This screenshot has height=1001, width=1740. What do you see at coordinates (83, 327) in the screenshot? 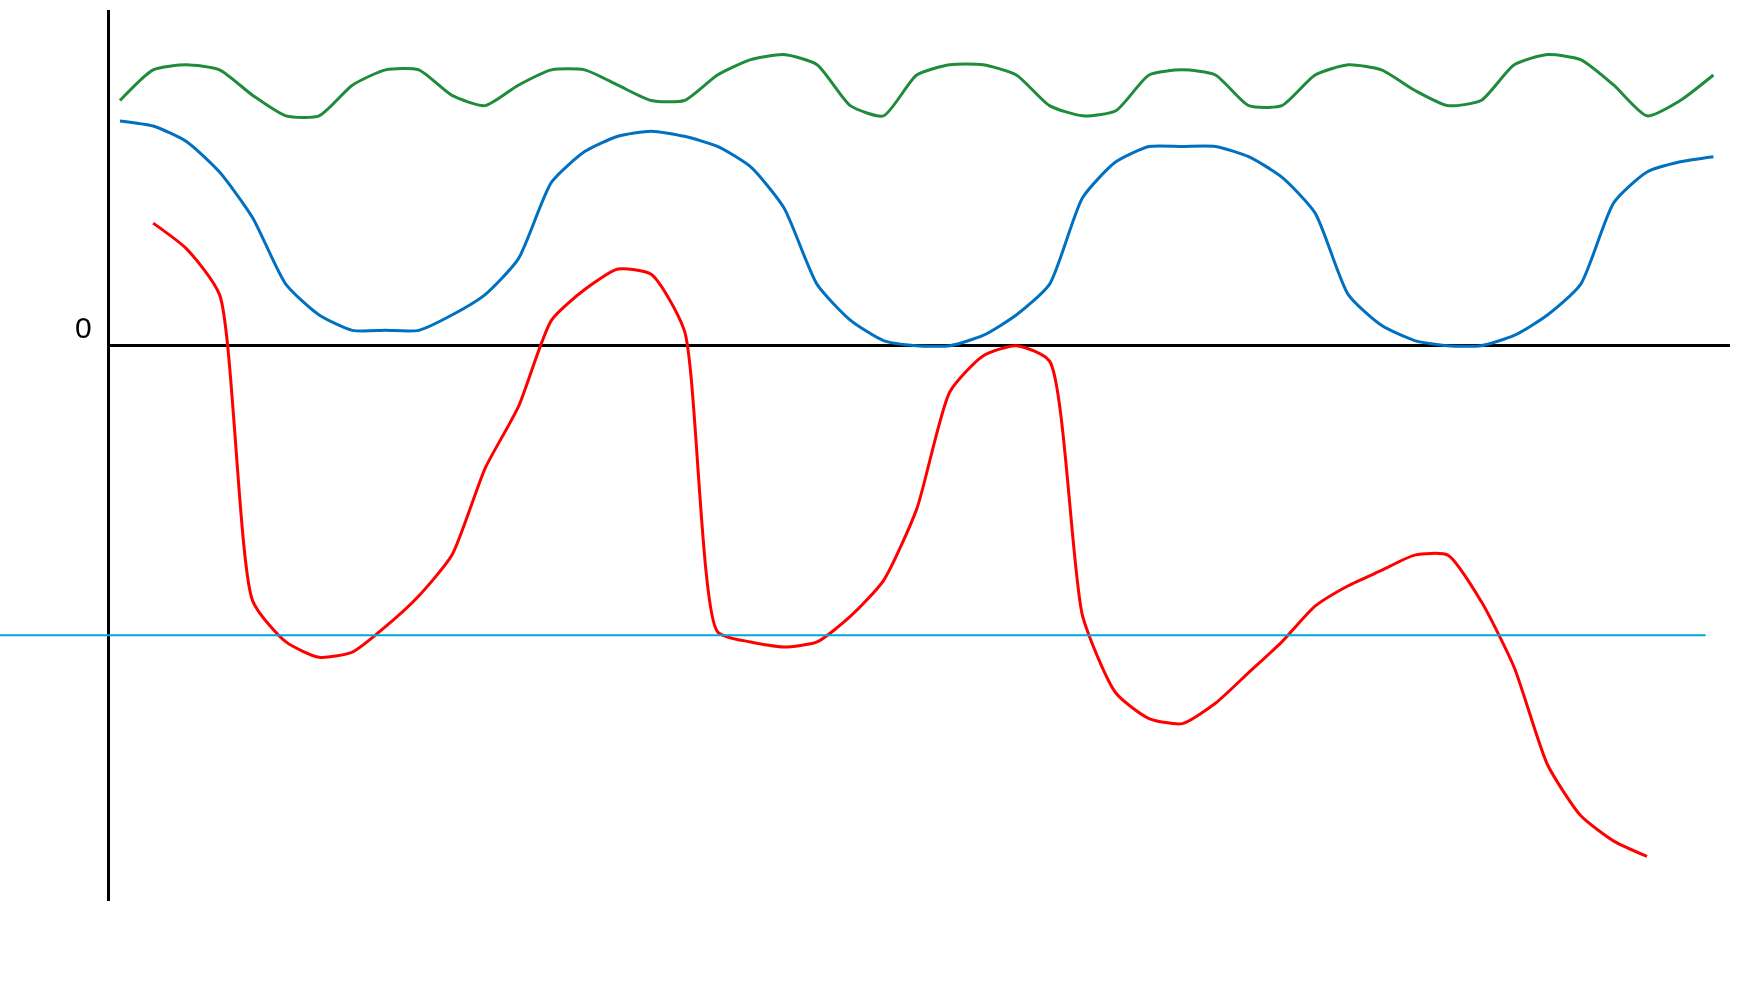
I see `text: 0` at bounding box center [83, 327].